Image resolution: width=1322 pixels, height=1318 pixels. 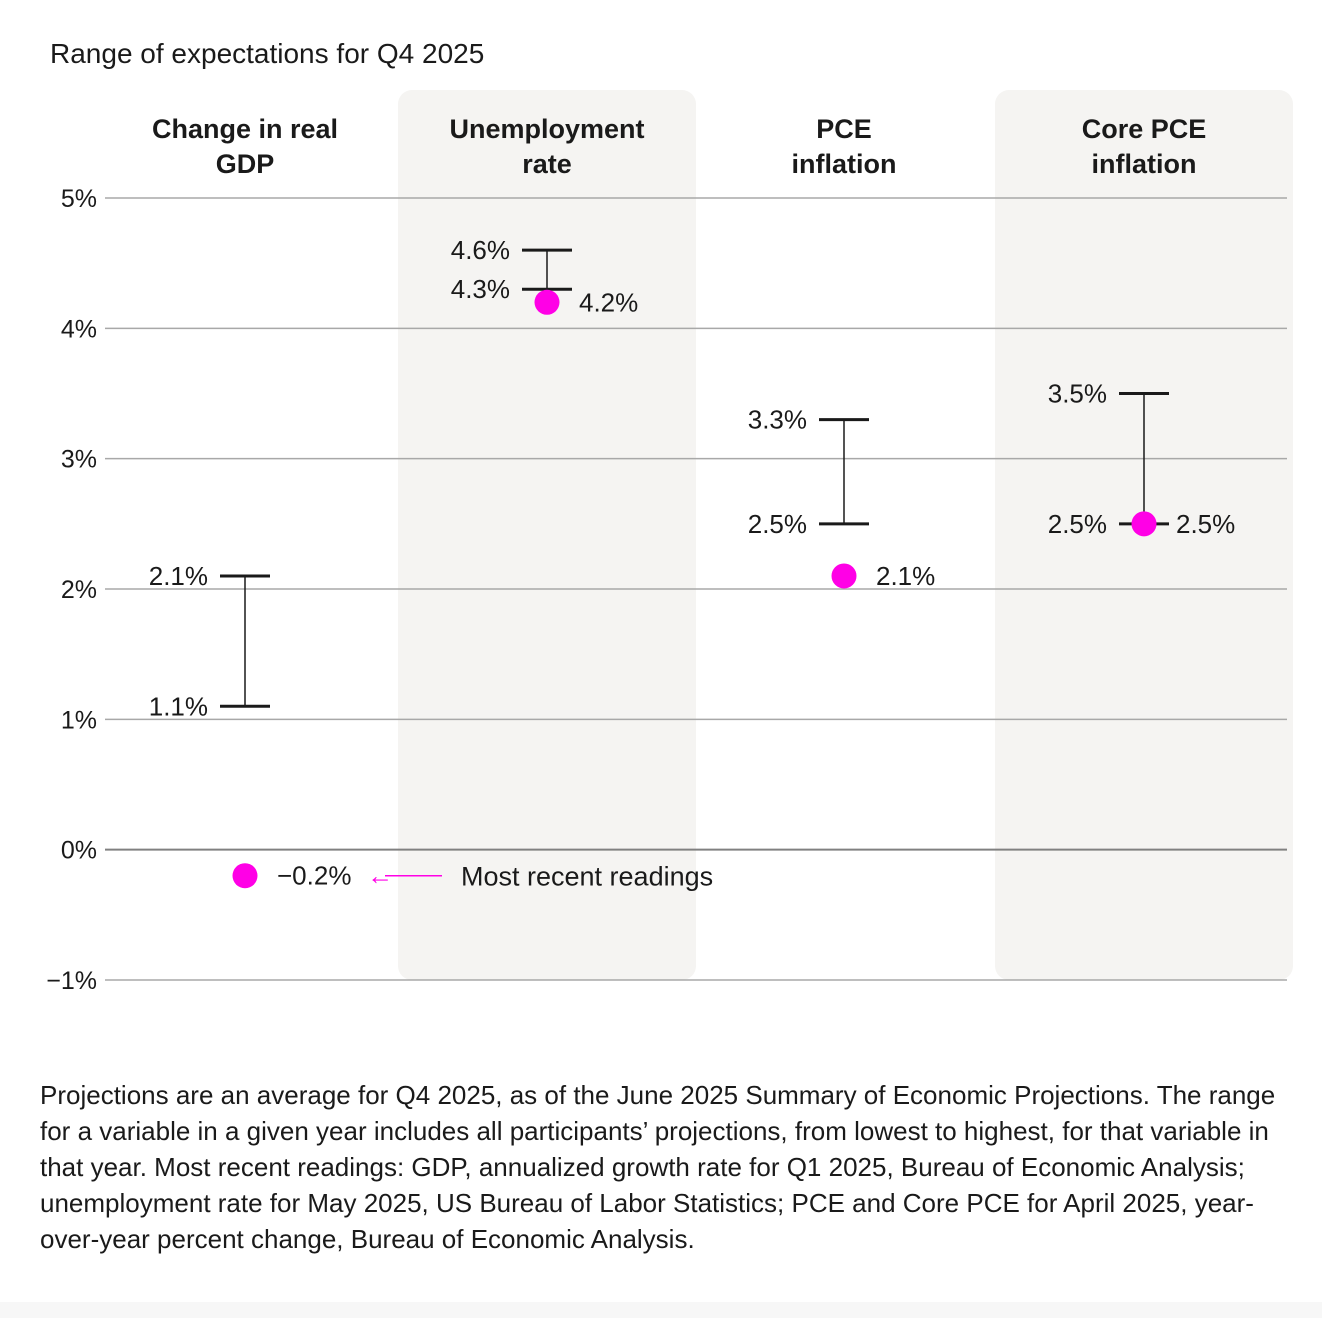 What do you see at coordinates (608, 302) in the screenshot?
I see `recent-reading-label: 4.2%` at bounding box center [608, 302].